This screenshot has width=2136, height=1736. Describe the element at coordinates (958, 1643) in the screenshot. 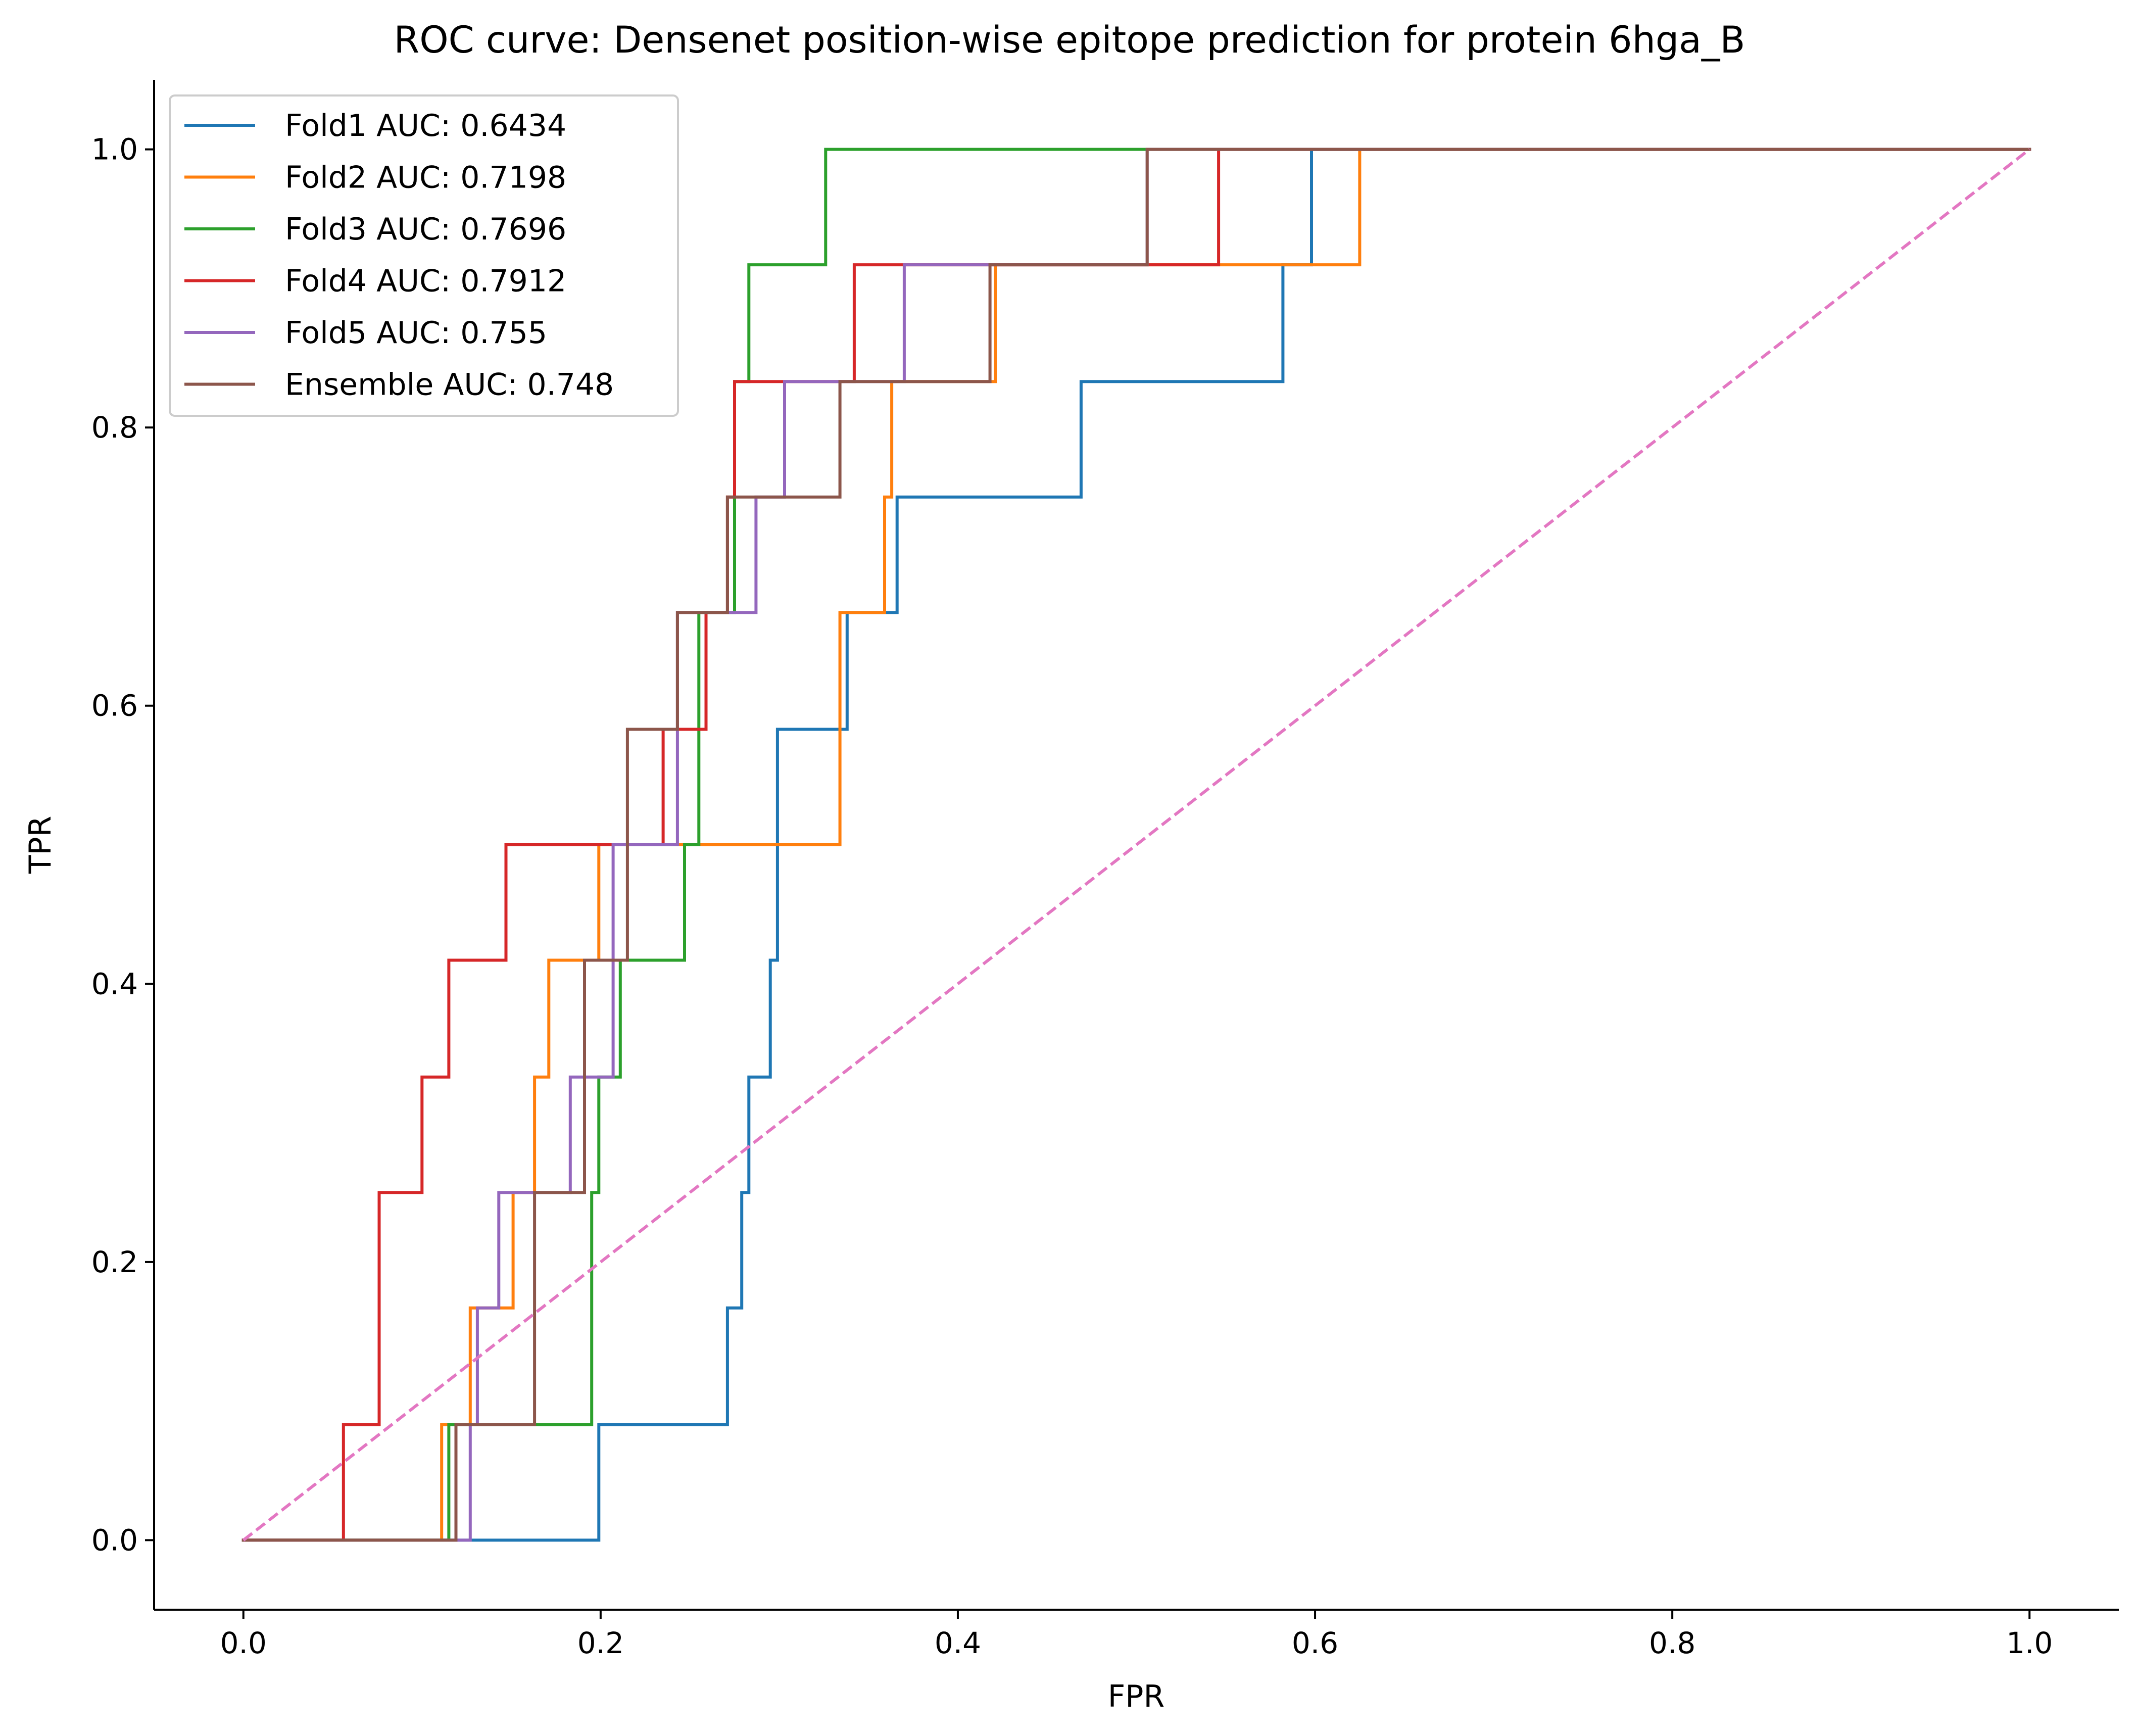

I see `x-tick-label: 0.4` at that location.